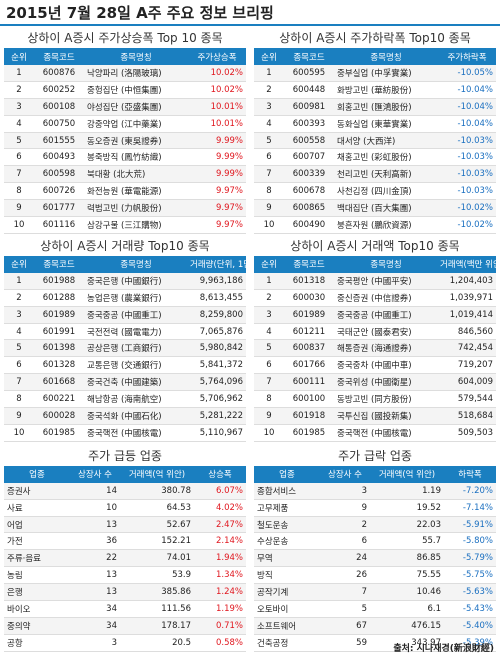  What do you see at coordinates (19, 264) in the screenshot?
I see `column-header: 순위` at bounding box center [19, 264].